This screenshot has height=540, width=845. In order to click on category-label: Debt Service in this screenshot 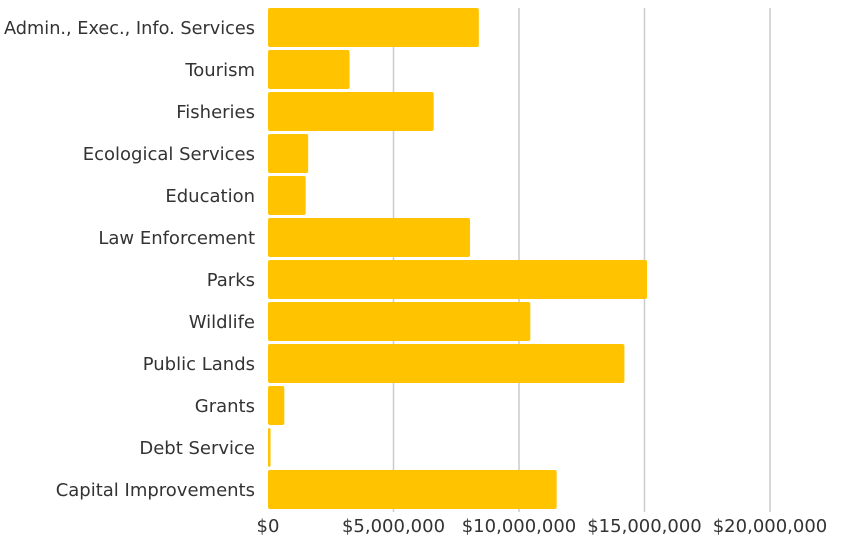, I will do `click(197, 448)`.